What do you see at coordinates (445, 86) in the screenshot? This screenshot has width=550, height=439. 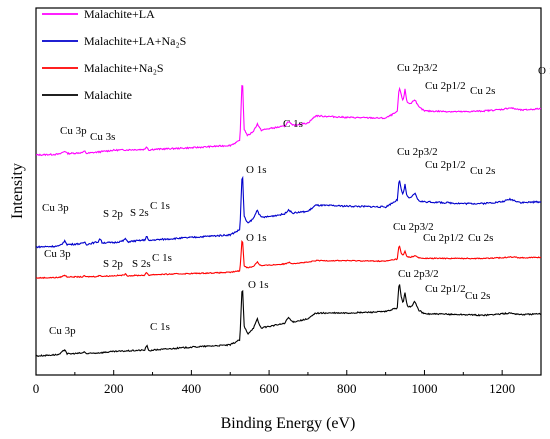 I see `peak-label-1-6: Cu 2p1/2` at bounding box center [445, 86].